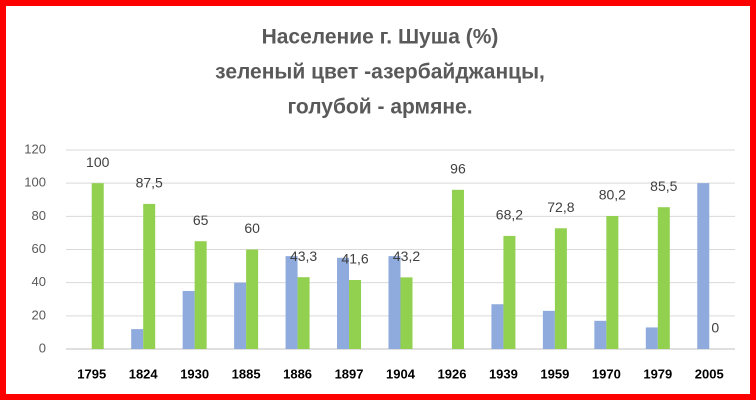  What do you see at coordinates (503, 373) in the screenshot?
I see `x-tick-label: 1939` at bounding box center [503, 373].